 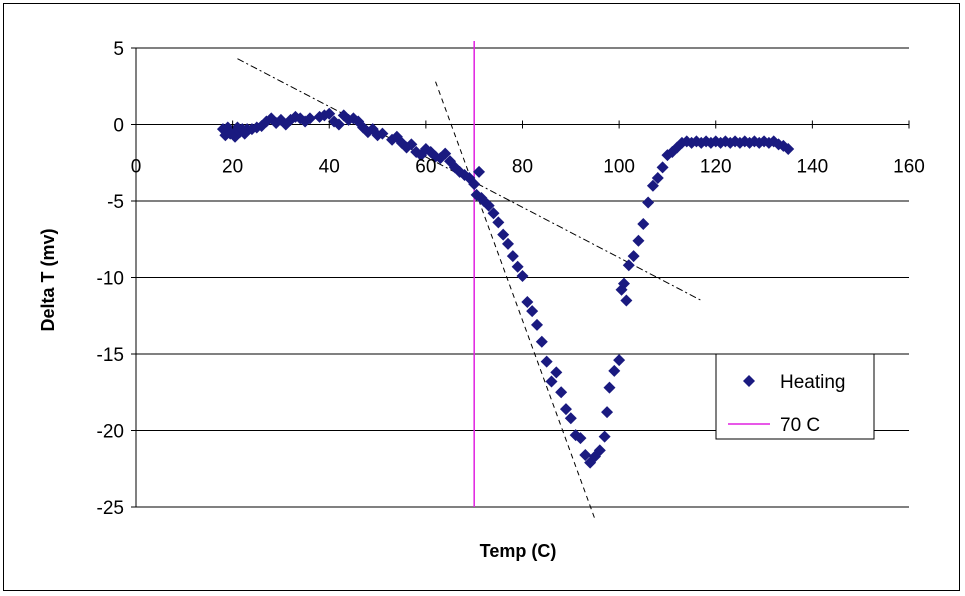 What do you see at coordinates (749, 381) in the screenshot?
I see `legend-heating-marker` at bounding box center [749, 381].